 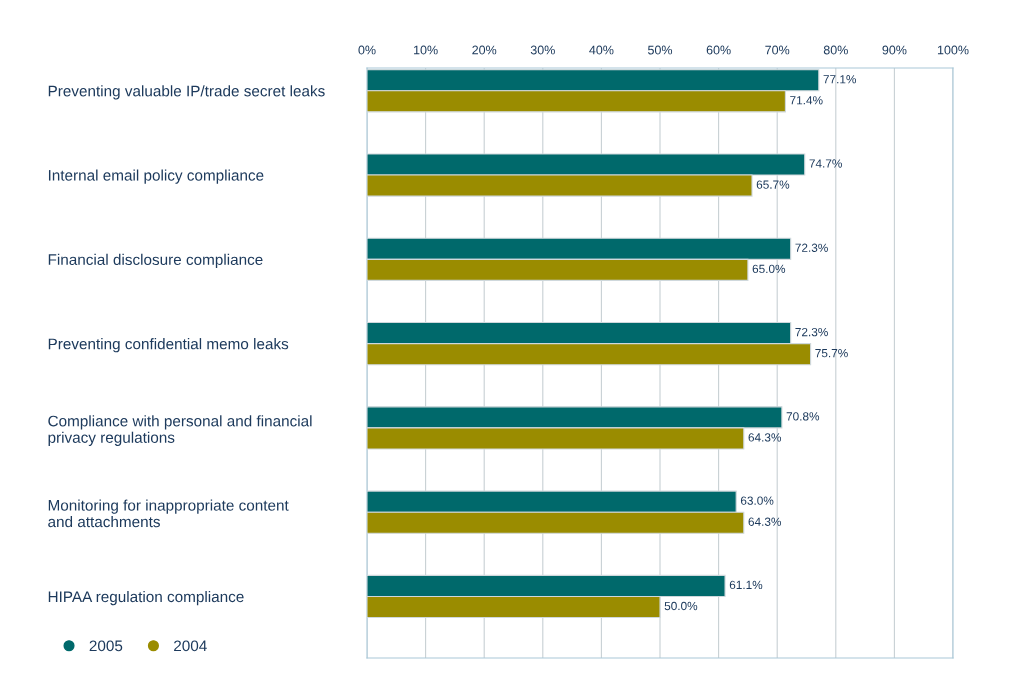 What do you see at coordinates (146, 598) in the screenshot?
I see `y-tick-label: HIPAA regulation compliance` at bounding box center [146, 598].